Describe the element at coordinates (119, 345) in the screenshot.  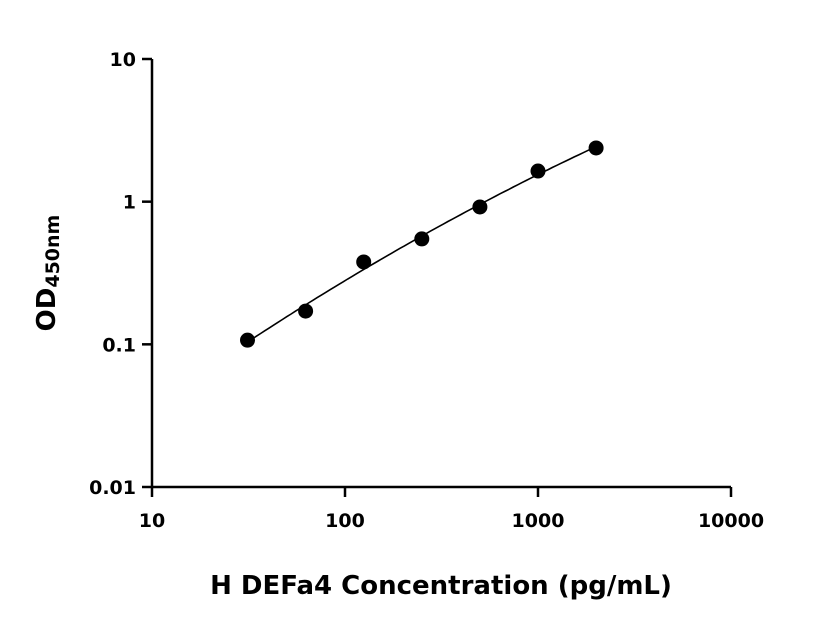
I see `y-tick-label: 0.1` at that location.